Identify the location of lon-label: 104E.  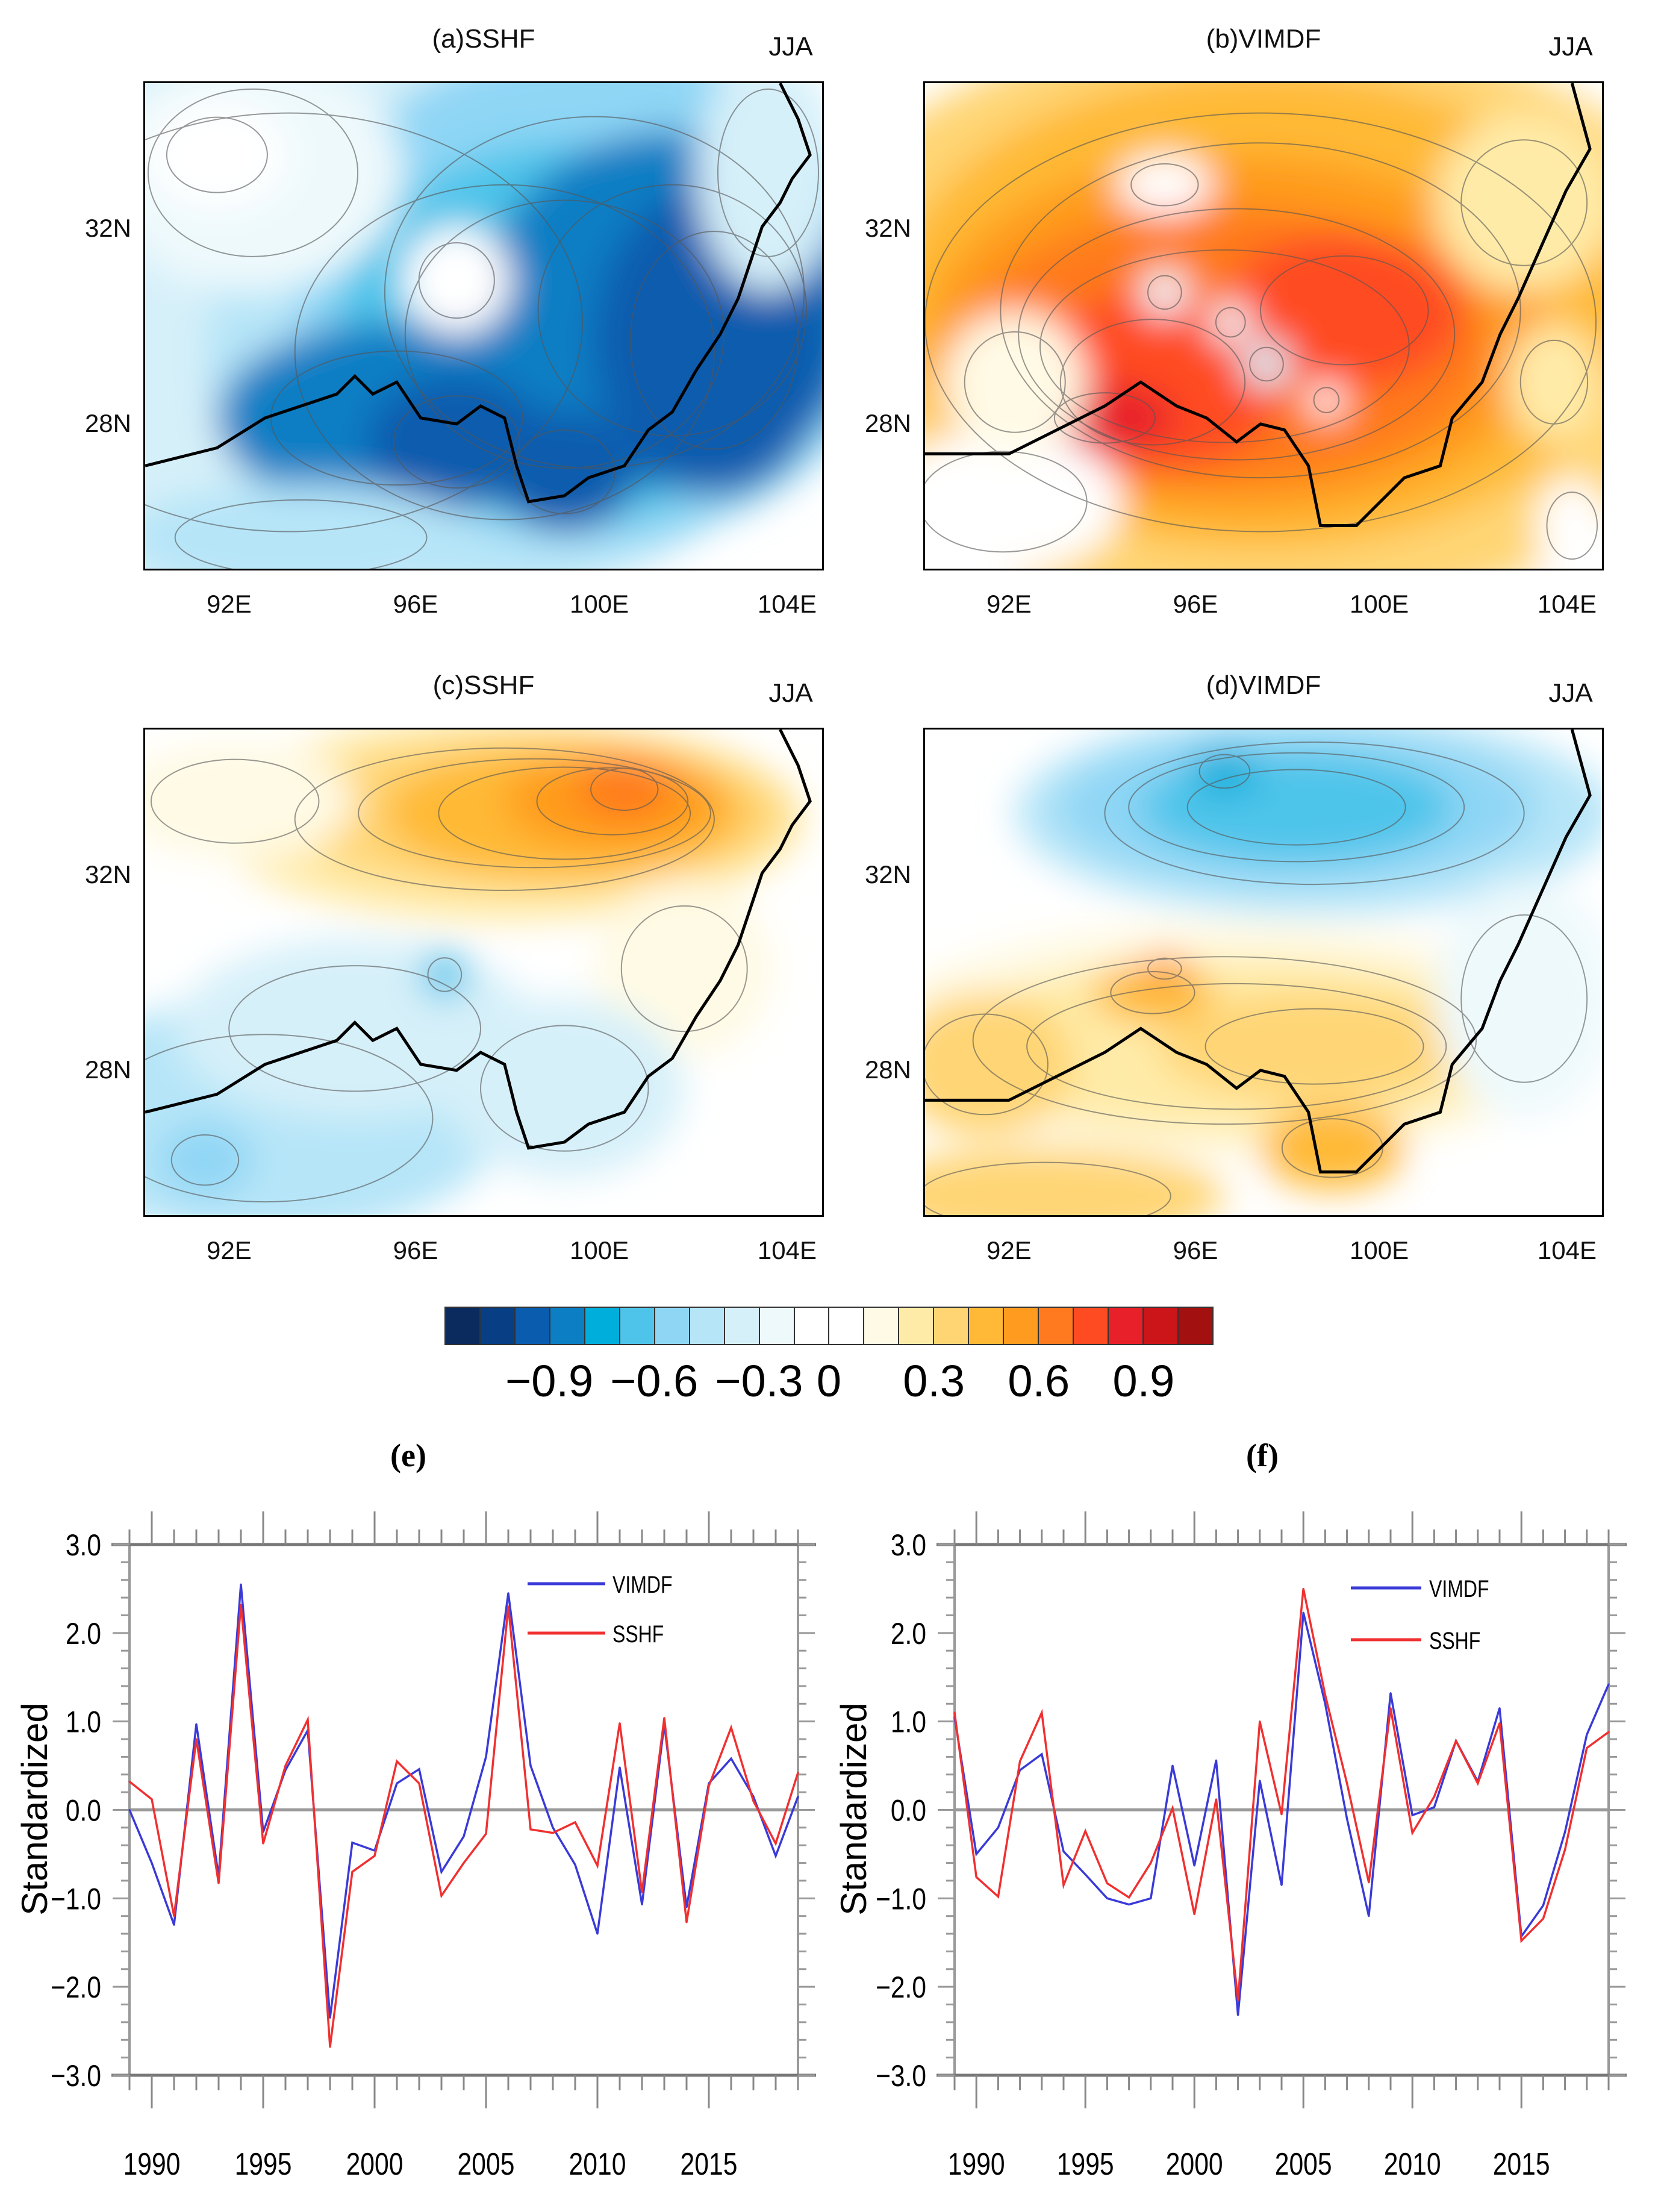
(787, 1250).